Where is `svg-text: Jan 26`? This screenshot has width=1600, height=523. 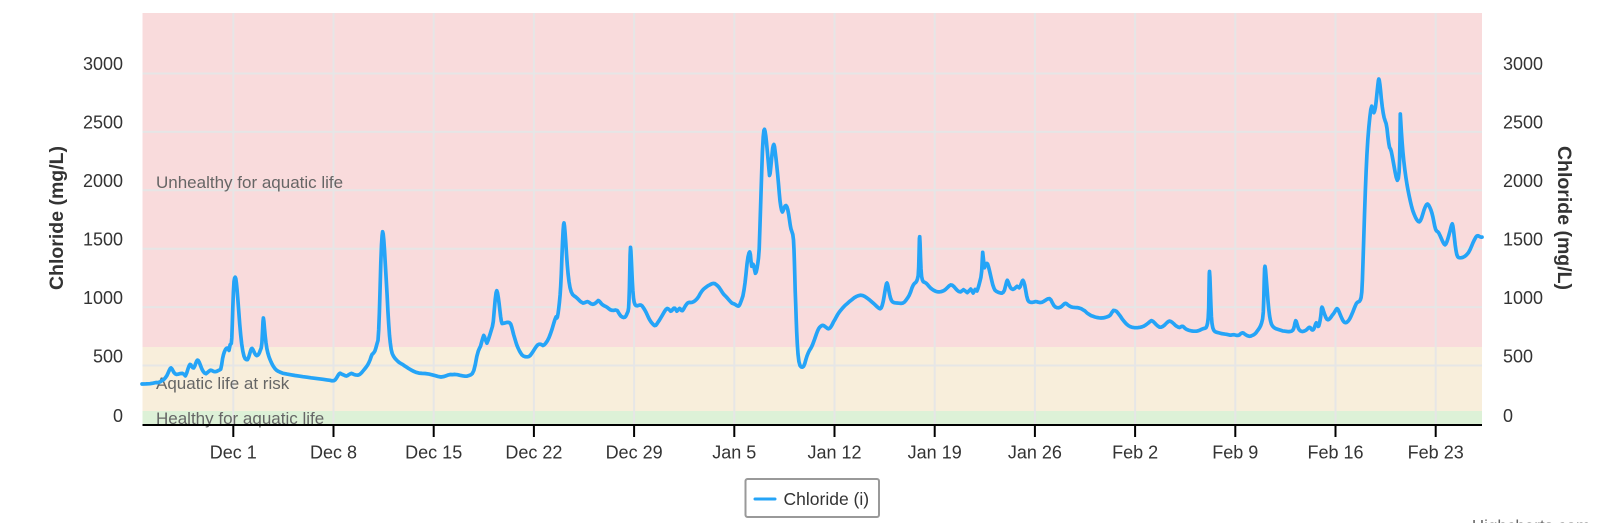
svg-text: Jan 26 is located at coordinates (1035, 453).